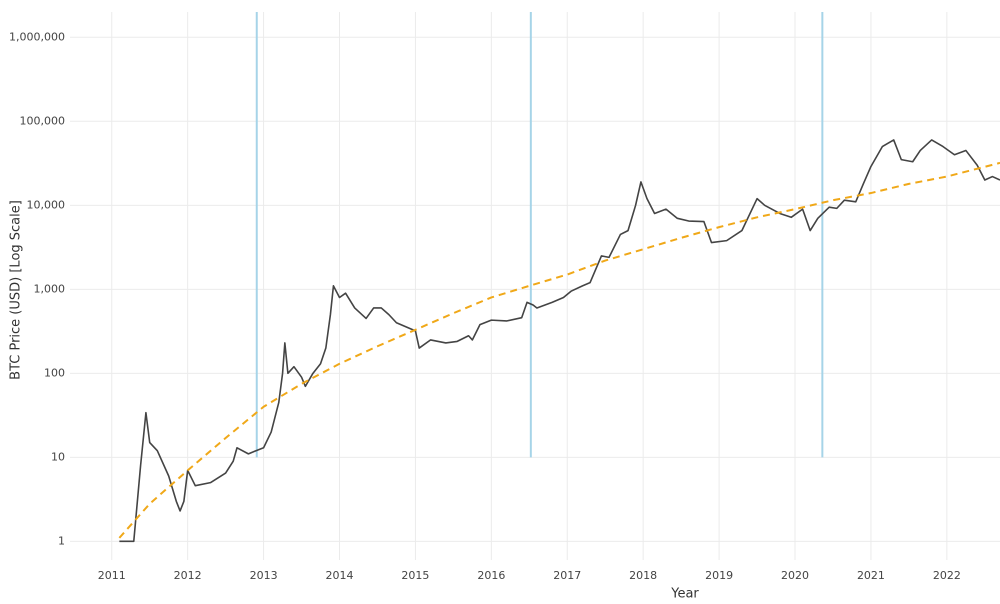  What do you see at coordinates (340, 575) in the screenshot?
I see `x-tick-label: 2014` at bounding box center [340, 575].